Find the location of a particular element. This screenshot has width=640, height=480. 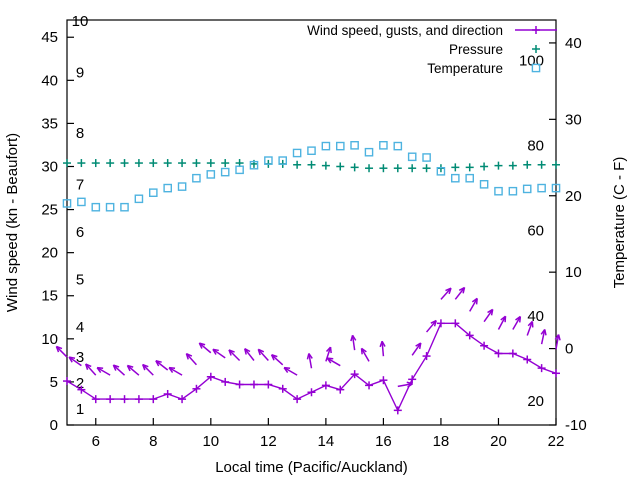

y2-axis-tick-label: 0 is located at coordinates (569, 349).